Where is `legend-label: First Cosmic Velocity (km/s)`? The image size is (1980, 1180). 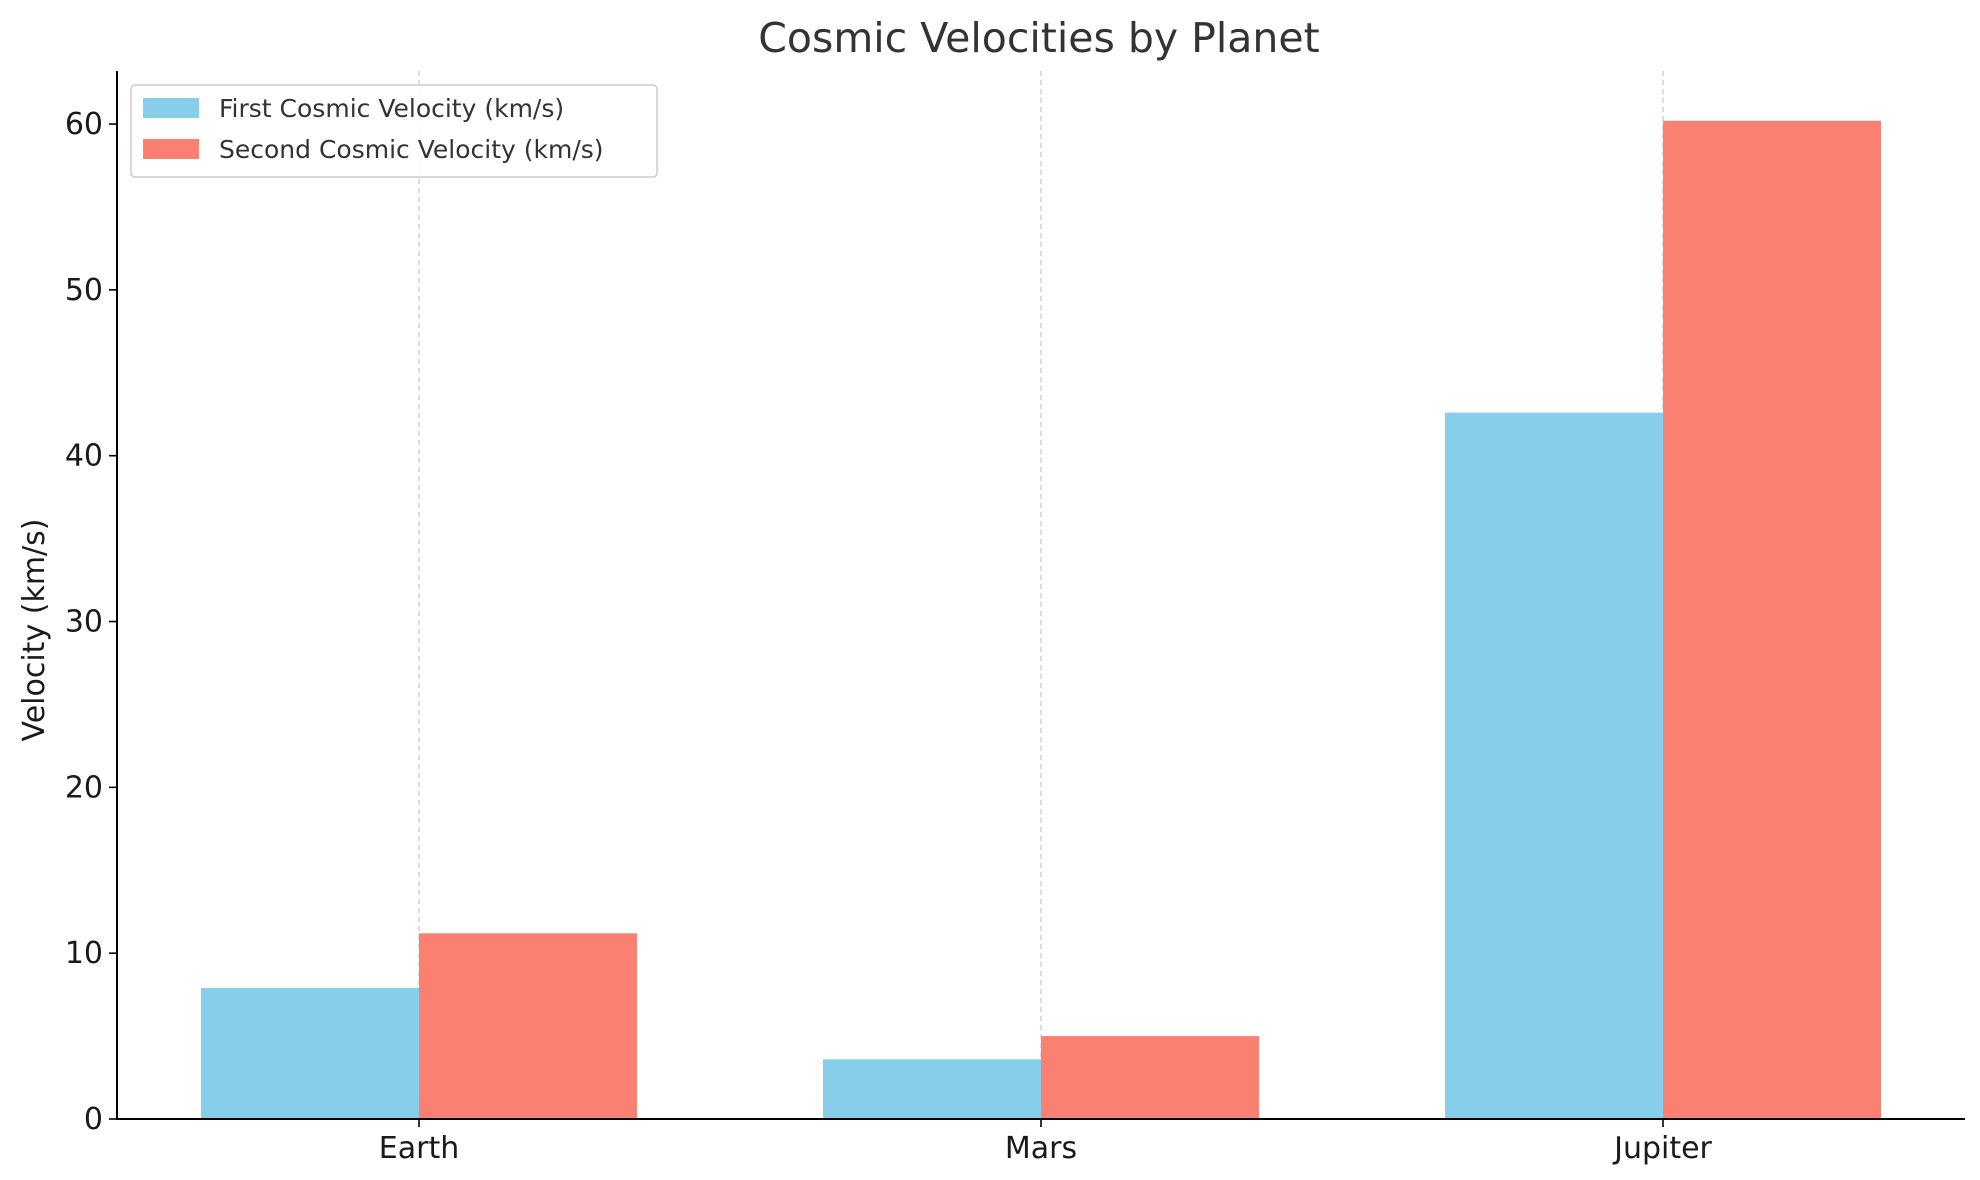 legend-label: First Cosmic Velocity (km/s) is located at coordinates (391, 108).